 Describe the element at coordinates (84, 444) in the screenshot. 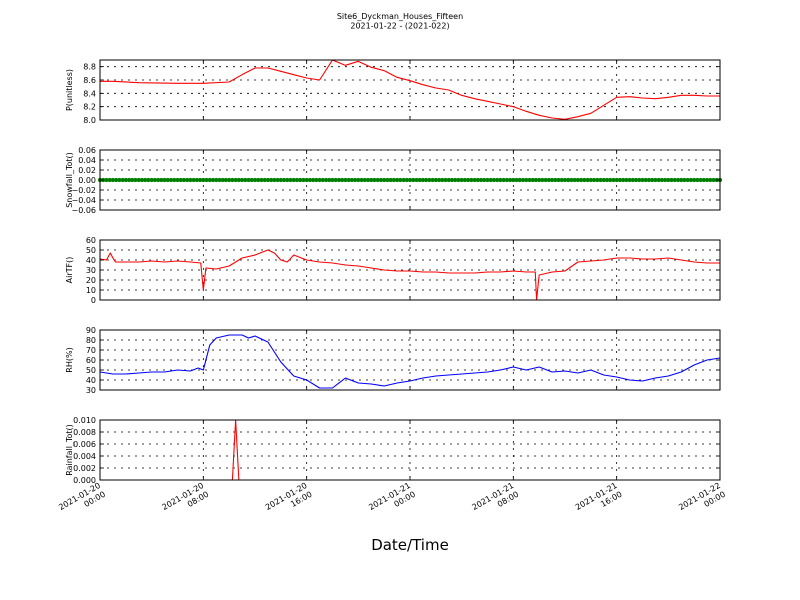

I see `y-tick-label: 0.006` at that location.